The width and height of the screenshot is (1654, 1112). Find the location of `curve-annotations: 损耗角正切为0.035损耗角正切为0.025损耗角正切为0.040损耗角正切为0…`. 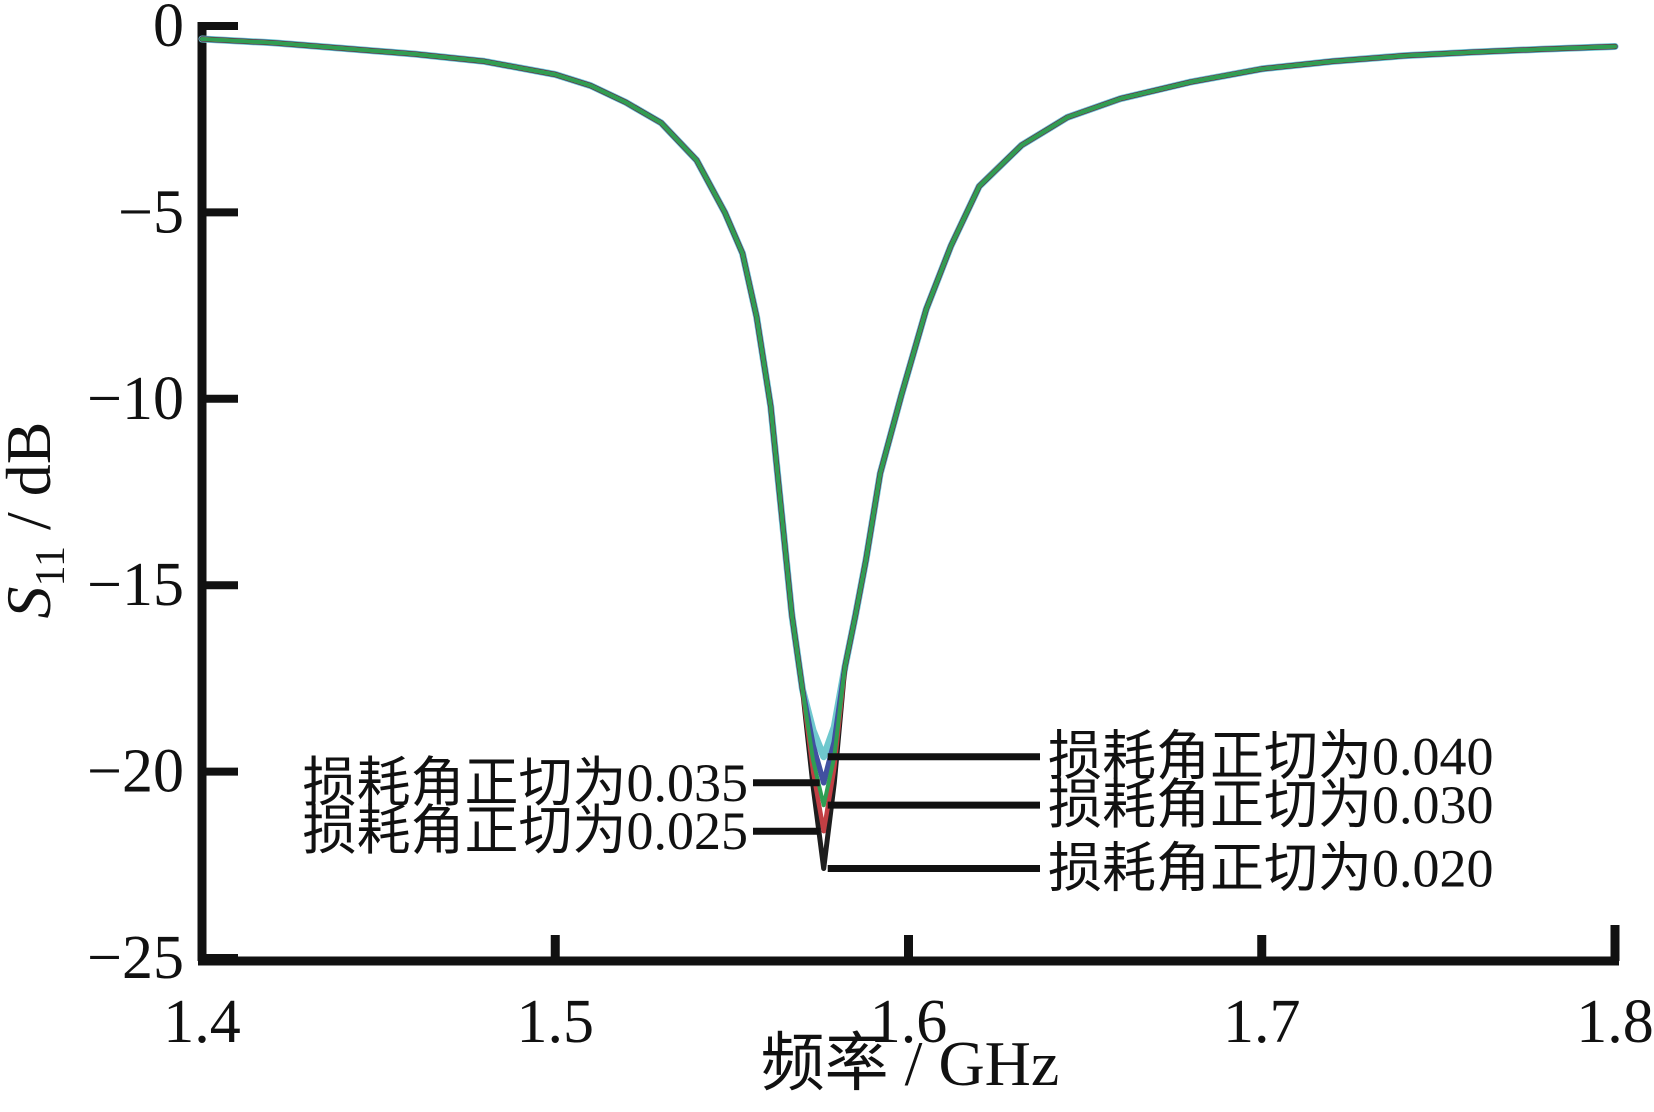

curve-annotations: 损耗角正切为0.035损耗角正切为0.025损耗角正切为0.040损耗角正切为0… is located at coordinates (898, 813).